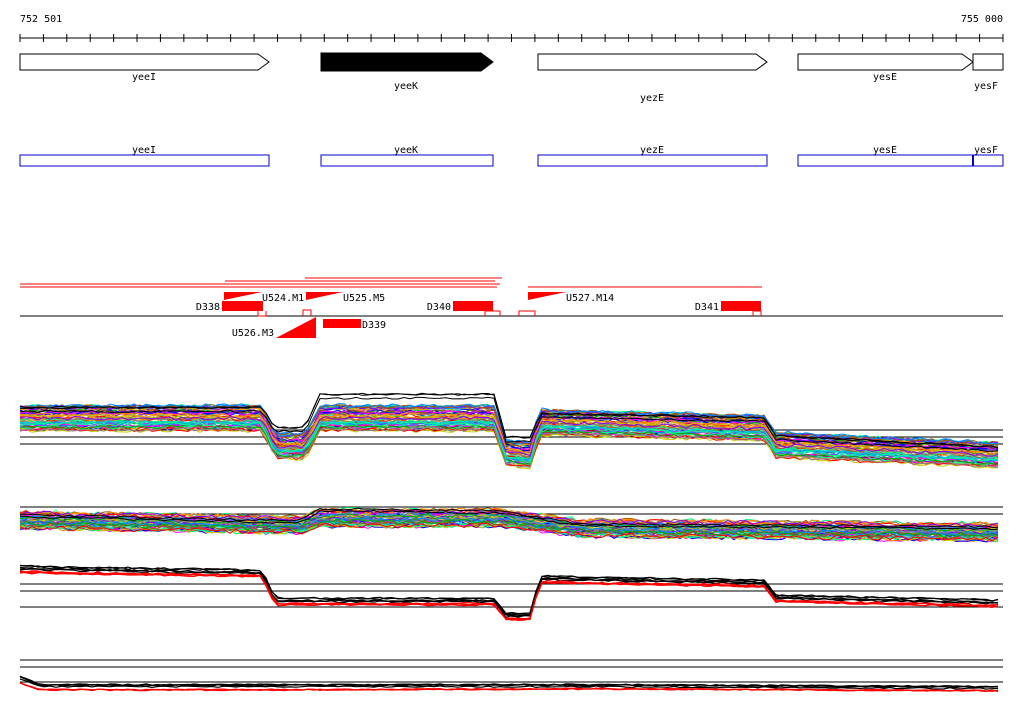 Image resolution: width=1024 pixels, height=714 pixels. Describe the element at coordinates (208, 307) in the screenshot. I see `feature-label-D338: D338` at that location.